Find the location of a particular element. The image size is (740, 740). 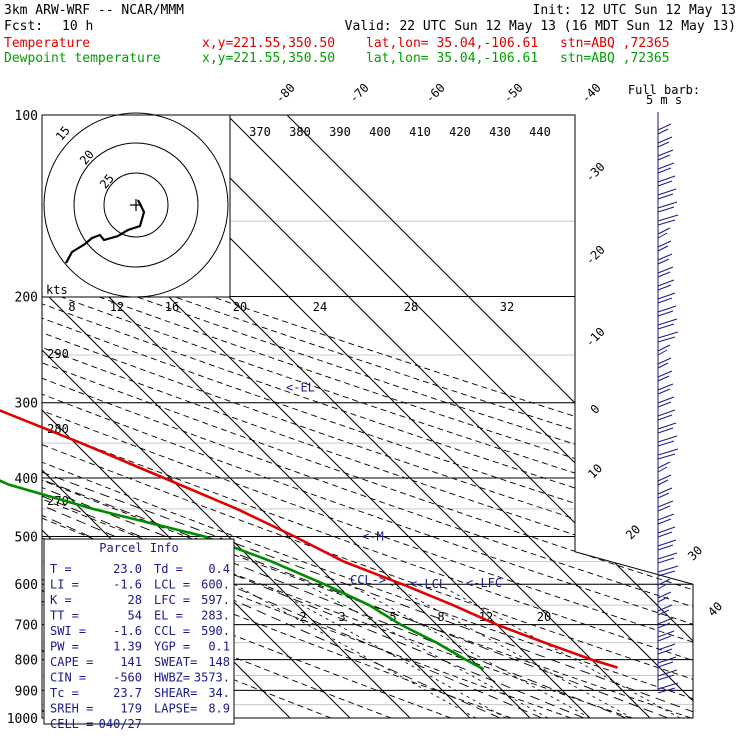

parcel-row-label: LFC = is located at coordinates (172, 600).